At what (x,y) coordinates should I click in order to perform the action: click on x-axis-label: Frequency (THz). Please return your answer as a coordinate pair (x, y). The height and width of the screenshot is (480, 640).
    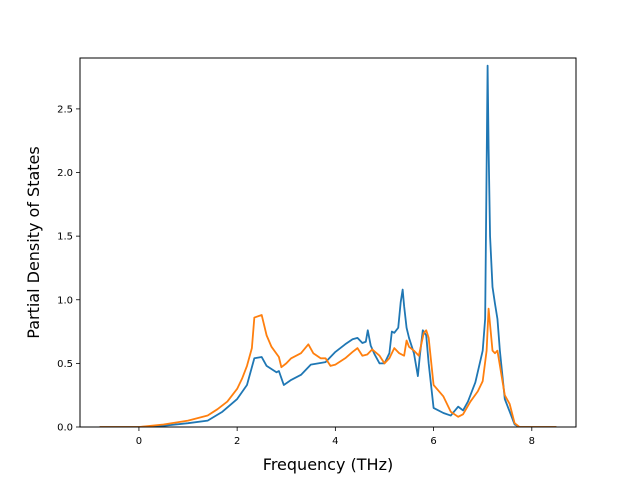
    Looking at the image, I should click on (328, 464).